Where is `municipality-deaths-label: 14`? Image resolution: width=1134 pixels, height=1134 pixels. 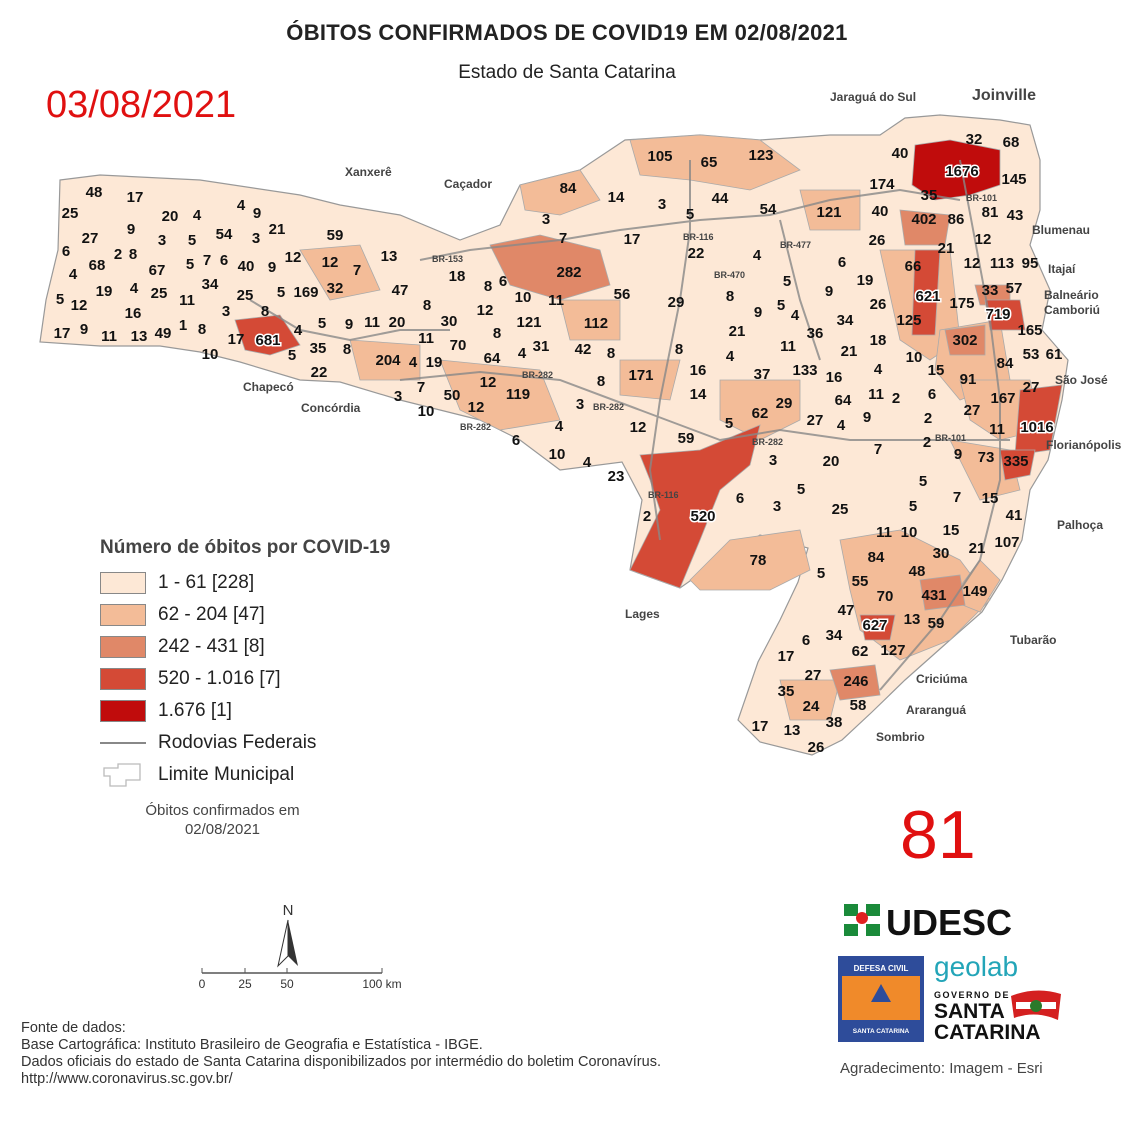
municipality-deaths-label: 14 is located at coordinates (698, 394).